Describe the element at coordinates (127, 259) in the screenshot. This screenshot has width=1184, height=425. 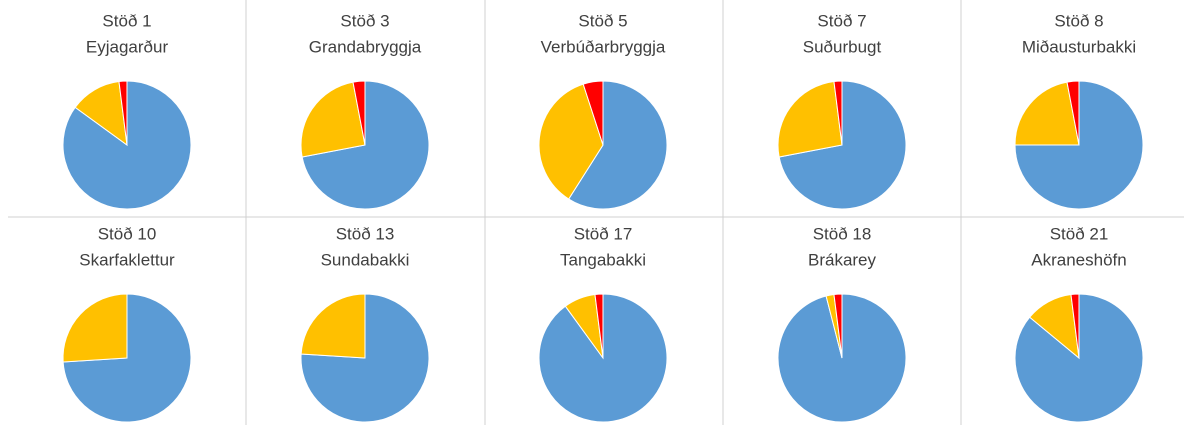
I see `chart-subtitle: Skarfaklettur` at that location.